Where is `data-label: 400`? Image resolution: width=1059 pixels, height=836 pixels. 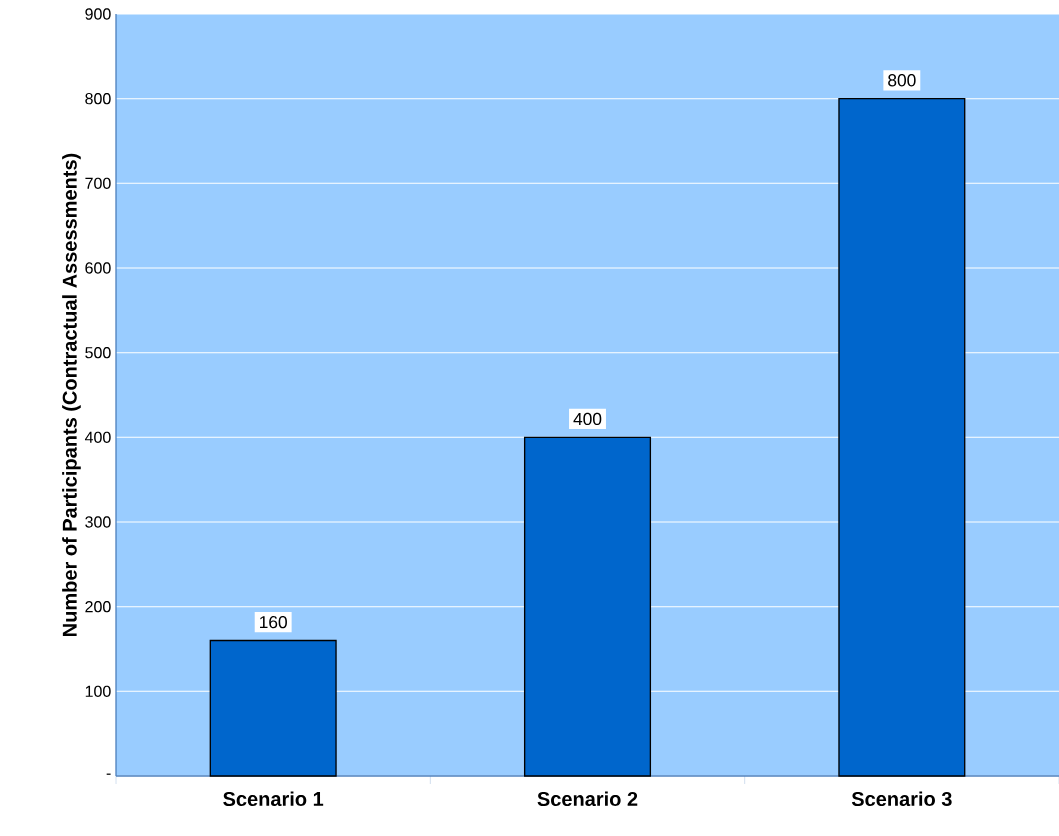 data-label: 400 is located at coordinates (587, 419).